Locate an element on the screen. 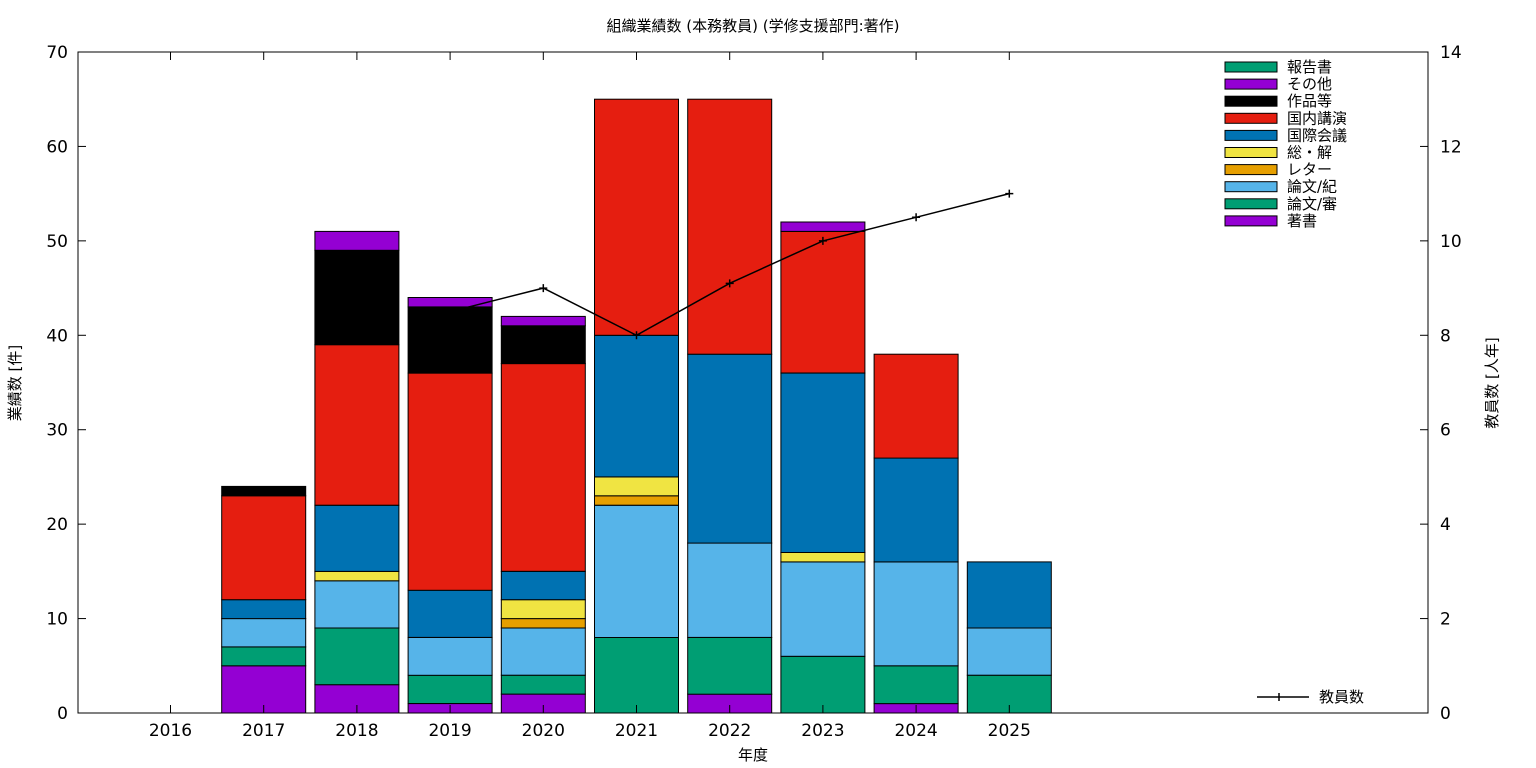  legend-label: 論文/紀 is located at coordinates (1312, 187).